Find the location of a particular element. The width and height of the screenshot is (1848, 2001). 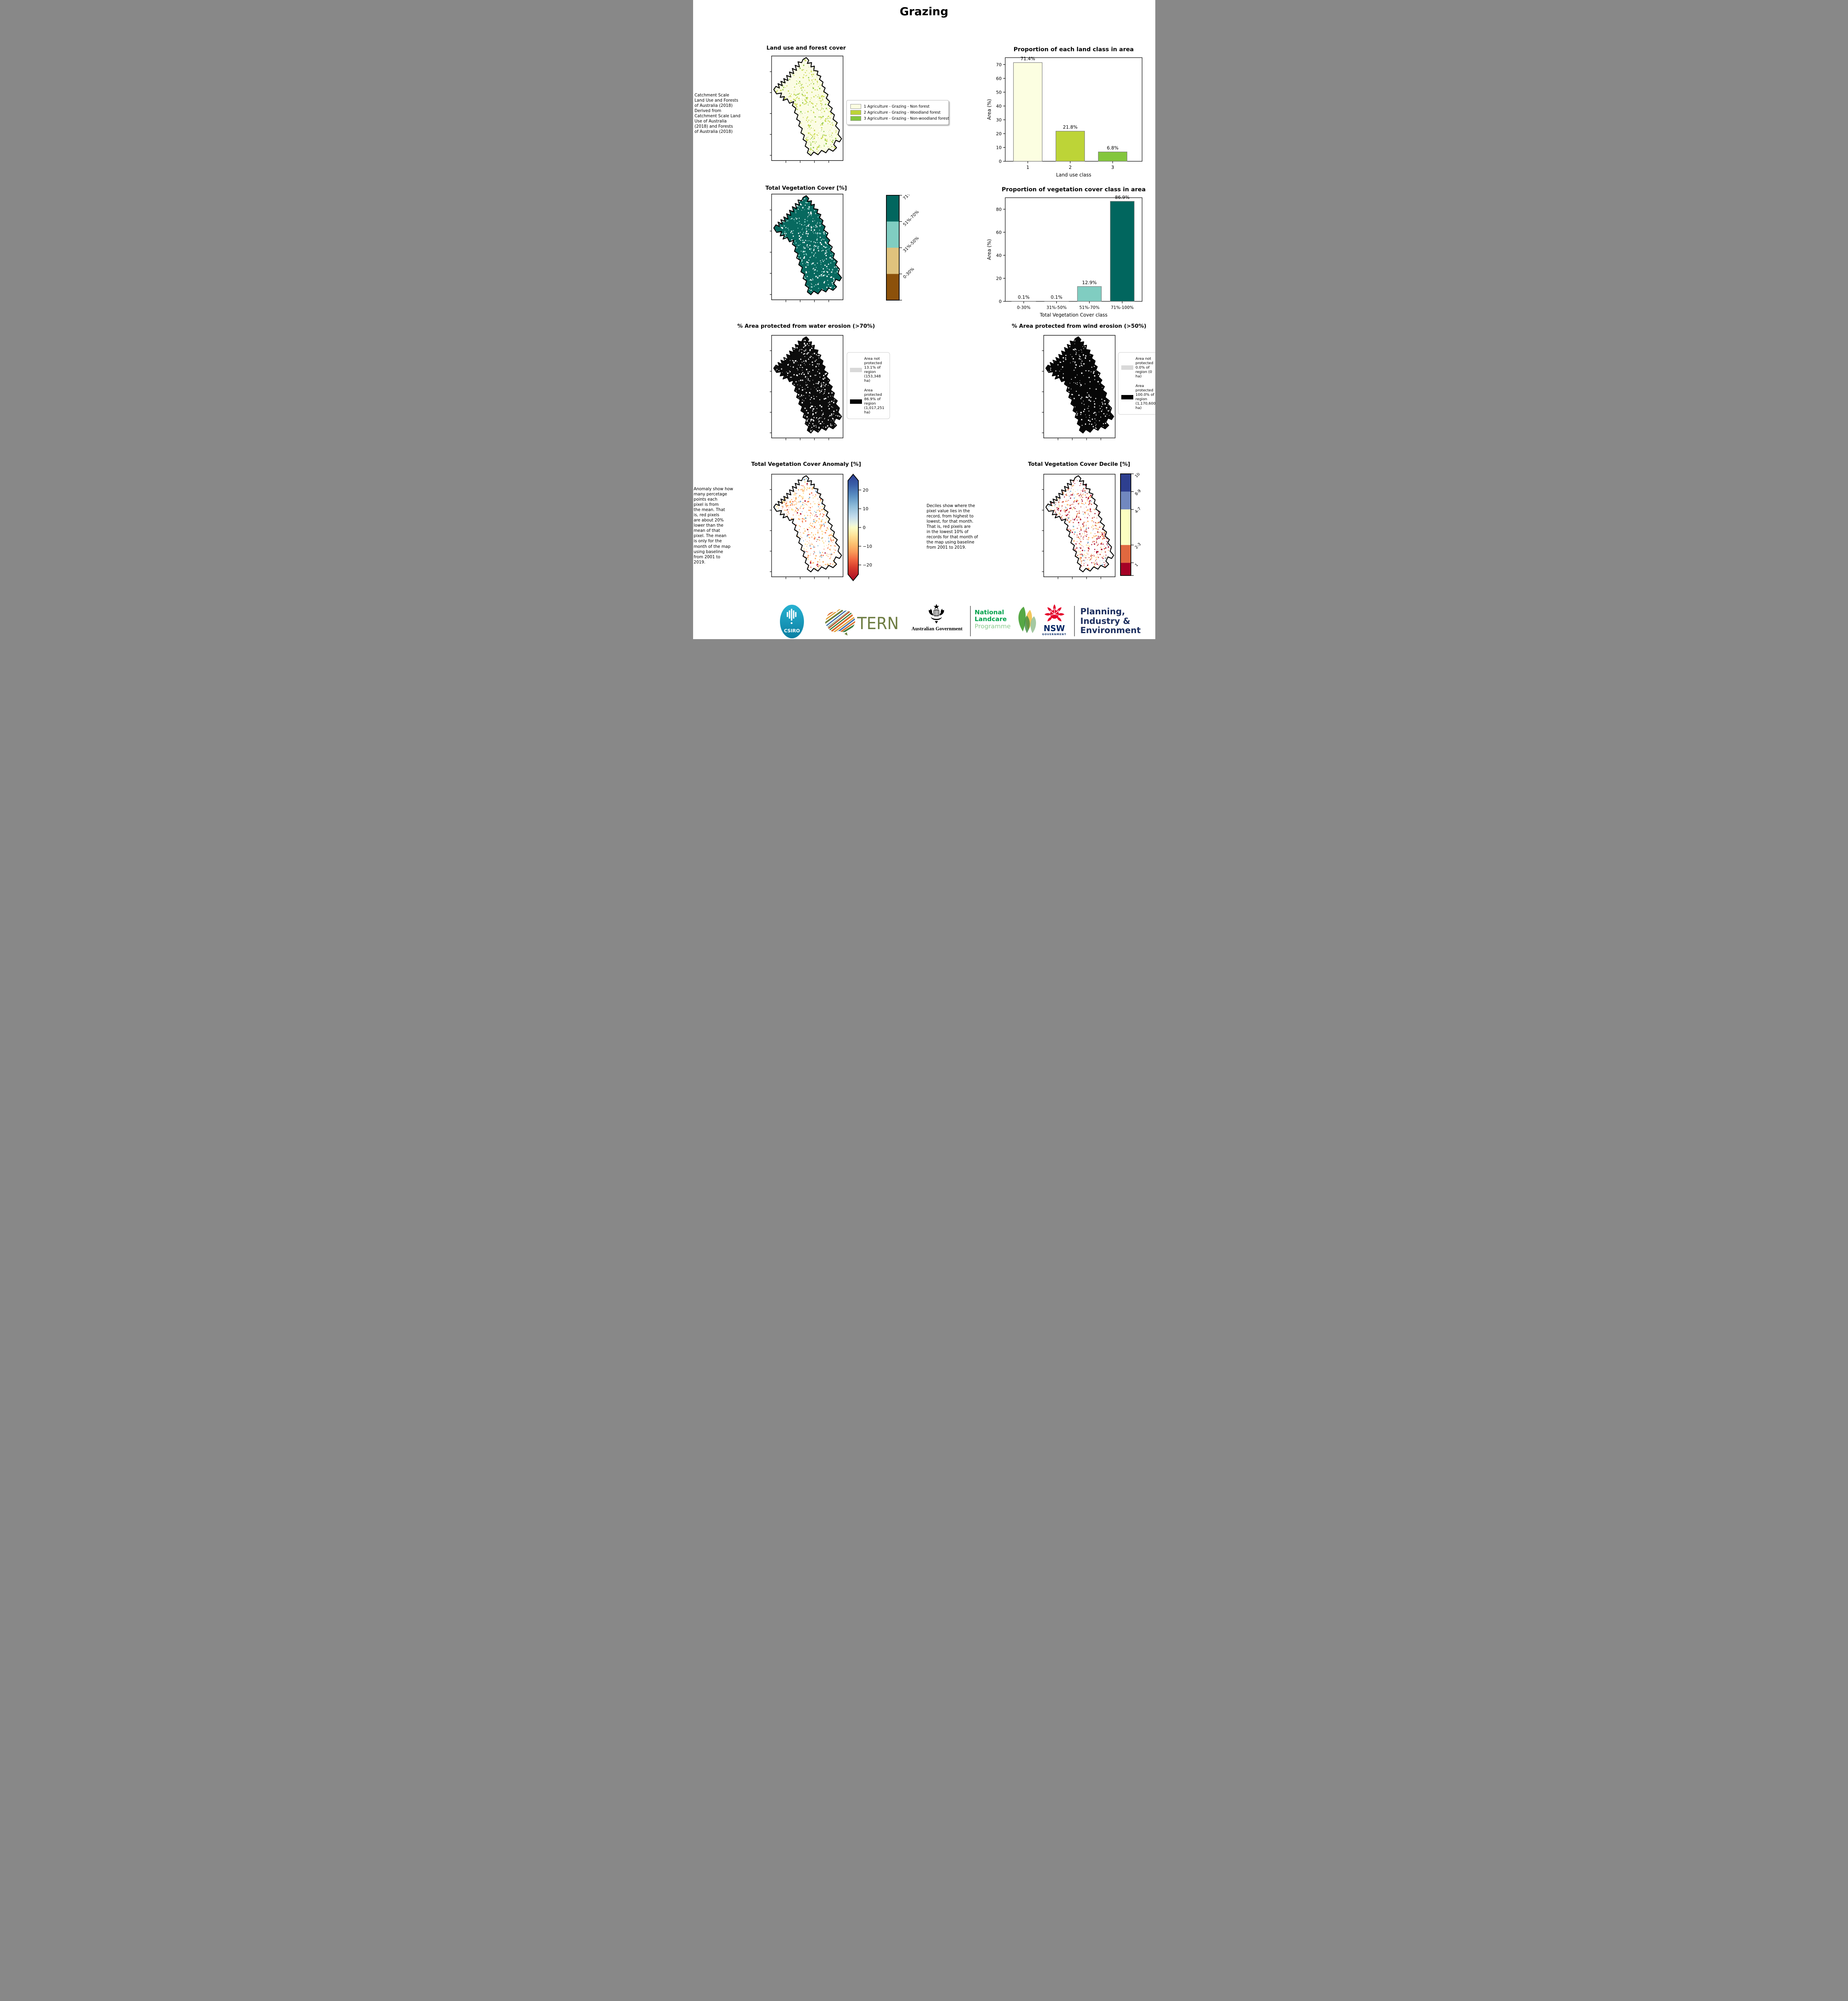

planning-logo-text: Planning, Industry & Environment is located at coordinates (1110, 621).